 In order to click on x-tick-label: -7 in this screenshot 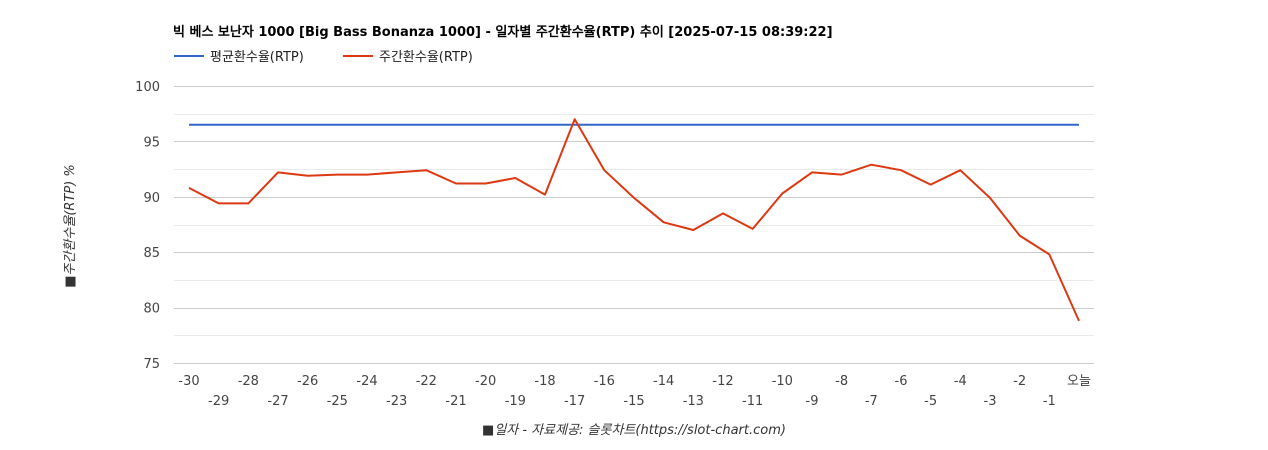, I will do `click(871, 401)`.